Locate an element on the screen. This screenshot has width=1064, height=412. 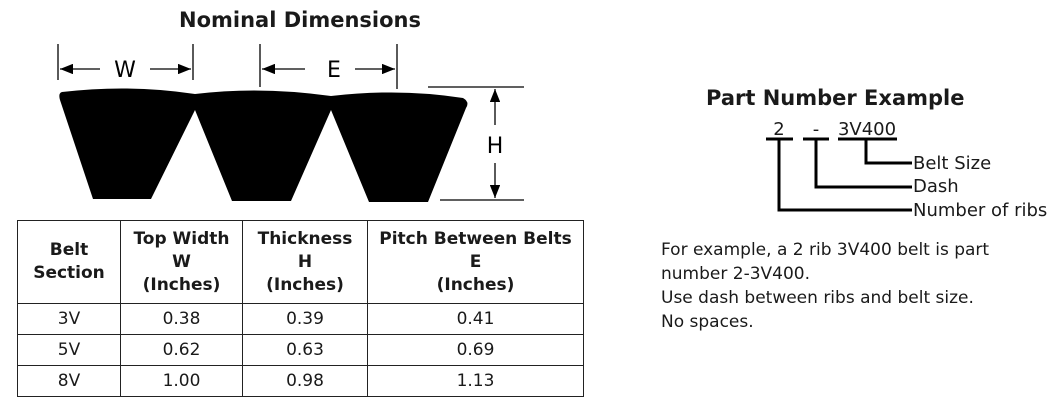
label-ribs: Number of ribs is located at coordinates (980, 210).